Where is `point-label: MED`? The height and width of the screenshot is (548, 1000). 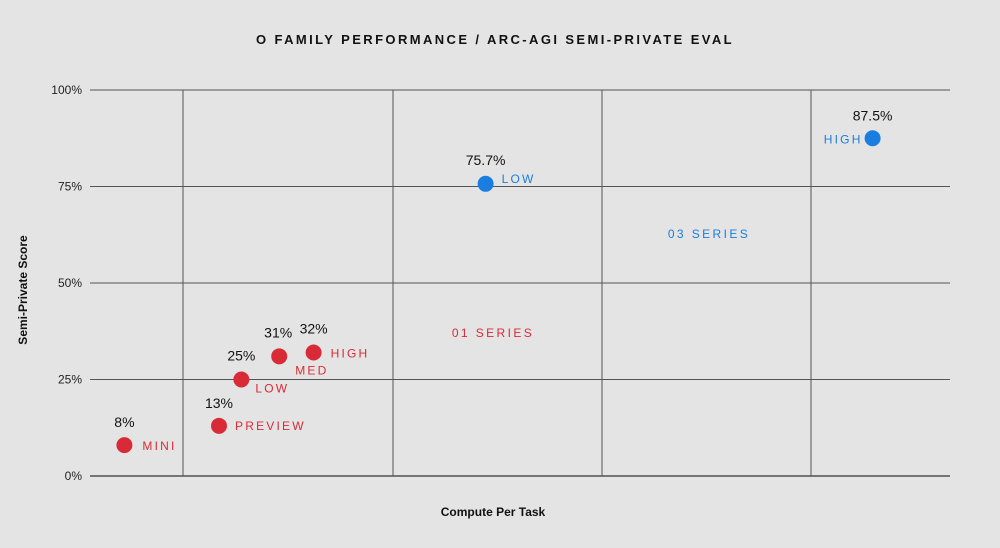 point-label: MED is located at coordinates (311, 370).